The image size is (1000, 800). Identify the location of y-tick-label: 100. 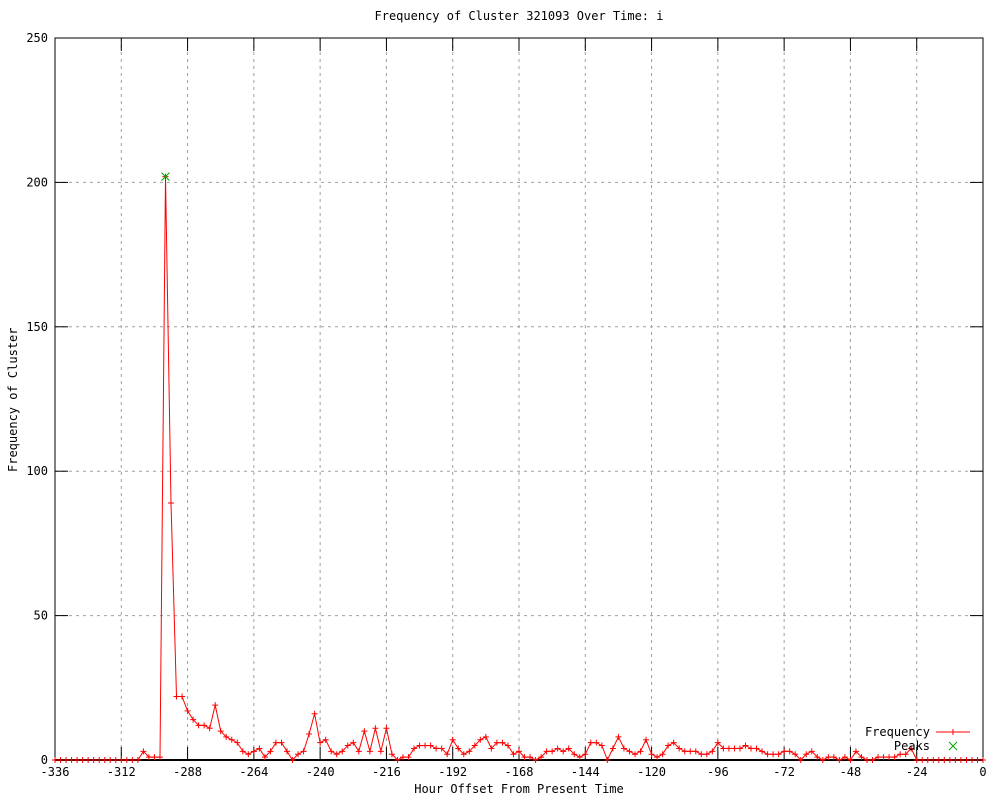
(37, 471).